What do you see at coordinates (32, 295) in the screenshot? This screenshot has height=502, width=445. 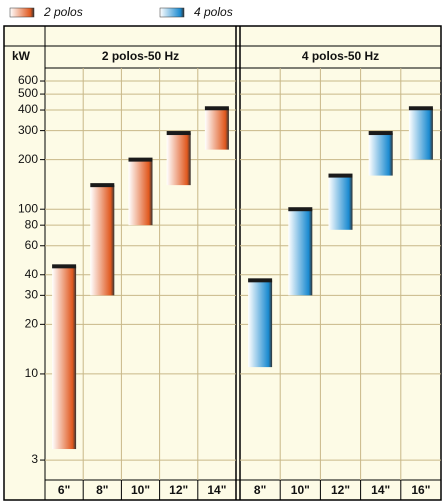 I see `y-tick-label: 30` at bounding box center [32, 295].